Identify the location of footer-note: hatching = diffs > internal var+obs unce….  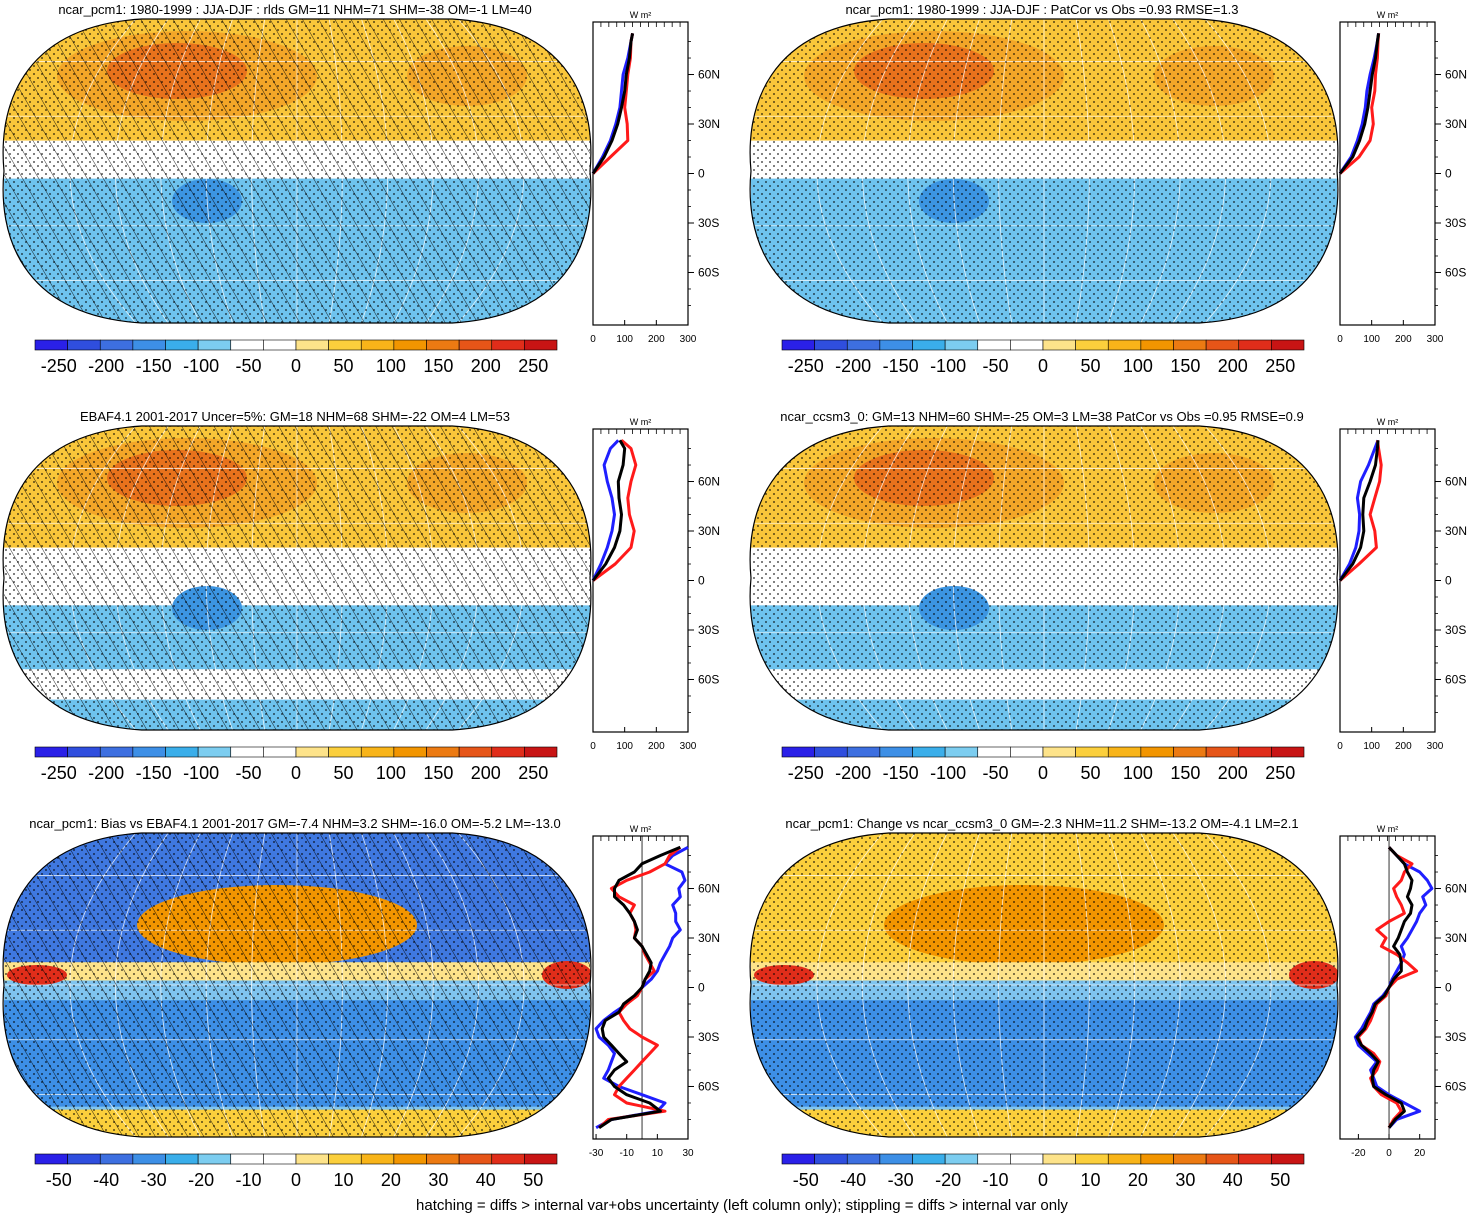
(742, 1205).